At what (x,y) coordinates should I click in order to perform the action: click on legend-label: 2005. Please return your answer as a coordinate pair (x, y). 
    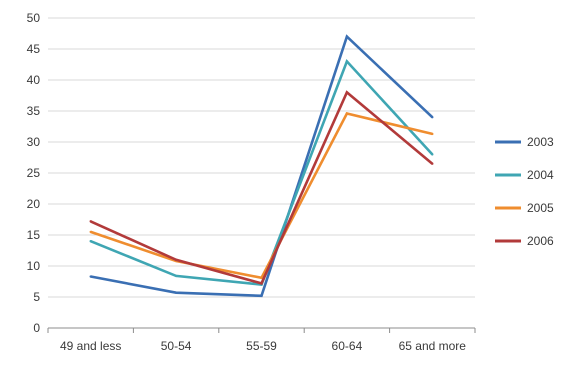
    Looking at the image, I should click on (540, 208).